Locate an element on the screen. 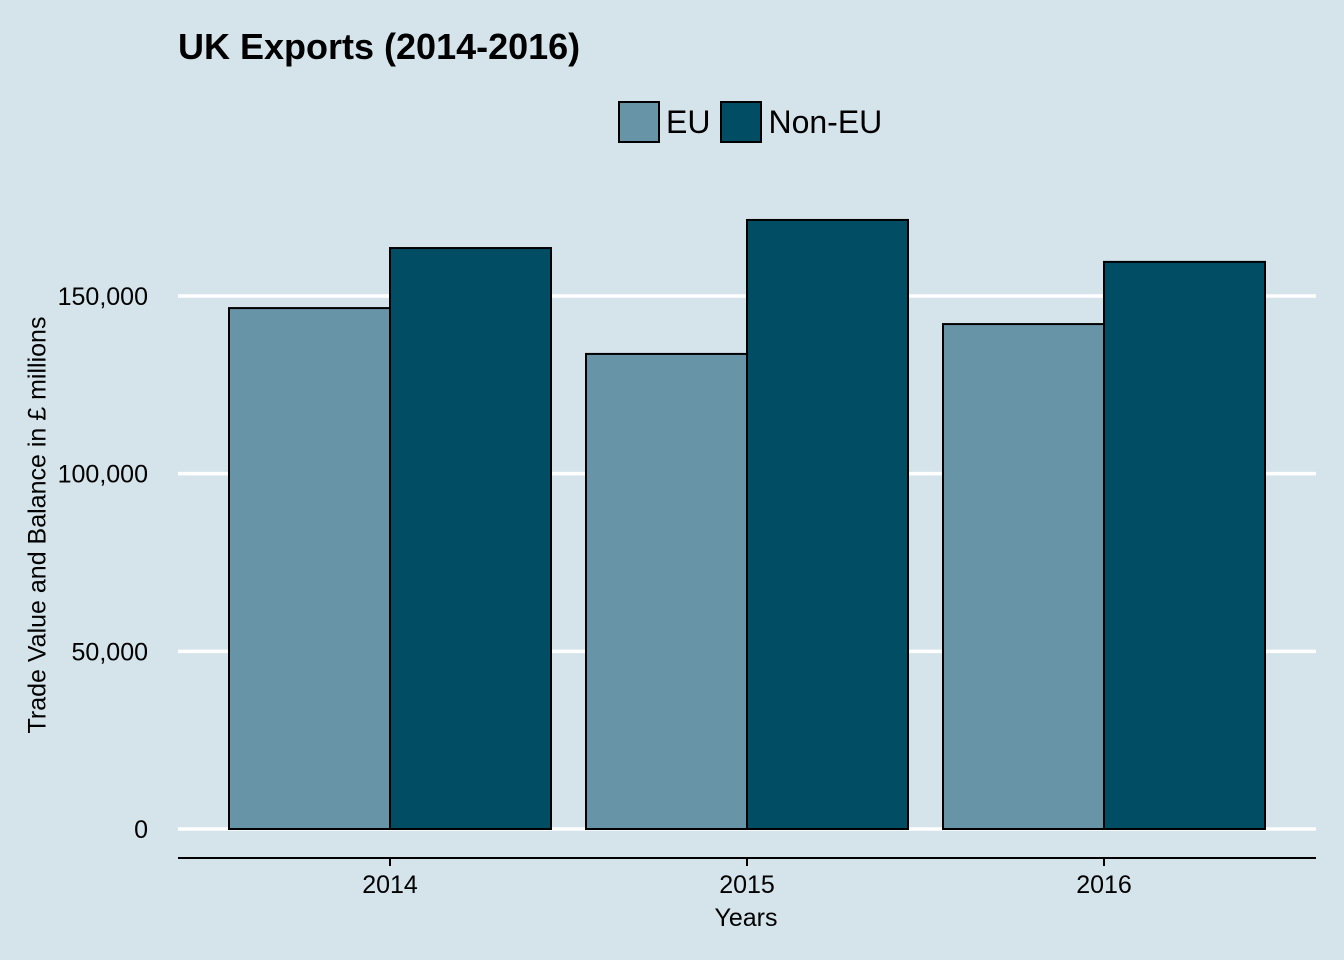 Image resolution: width=1344 pixels, height=960 pixels. legend: EU Non-EU is located at coordinates (755, 122).